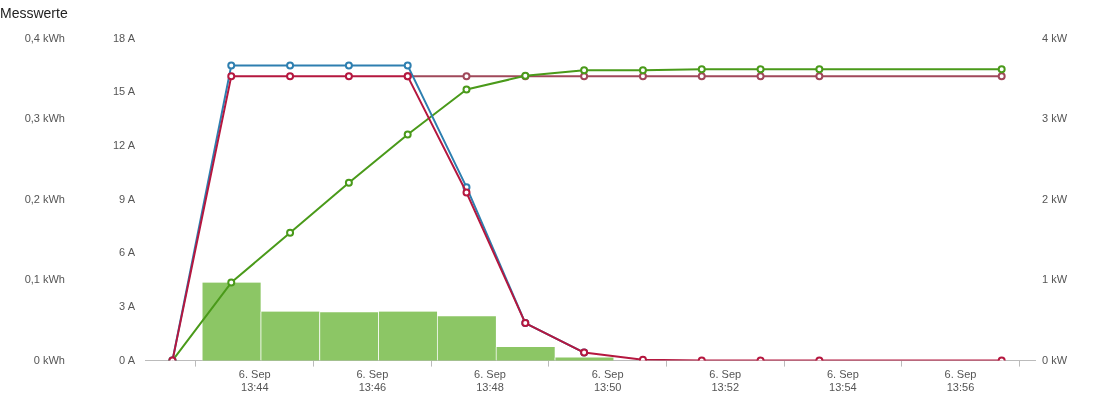  I want to click on y3-tick-label: 0 kWh, so click(49, 359).